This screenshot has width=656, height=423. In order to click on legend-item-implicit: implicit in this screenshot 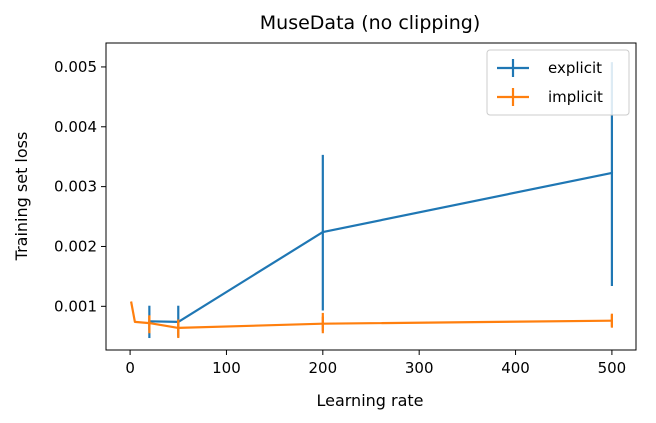, I will do `click(550, 97)`.